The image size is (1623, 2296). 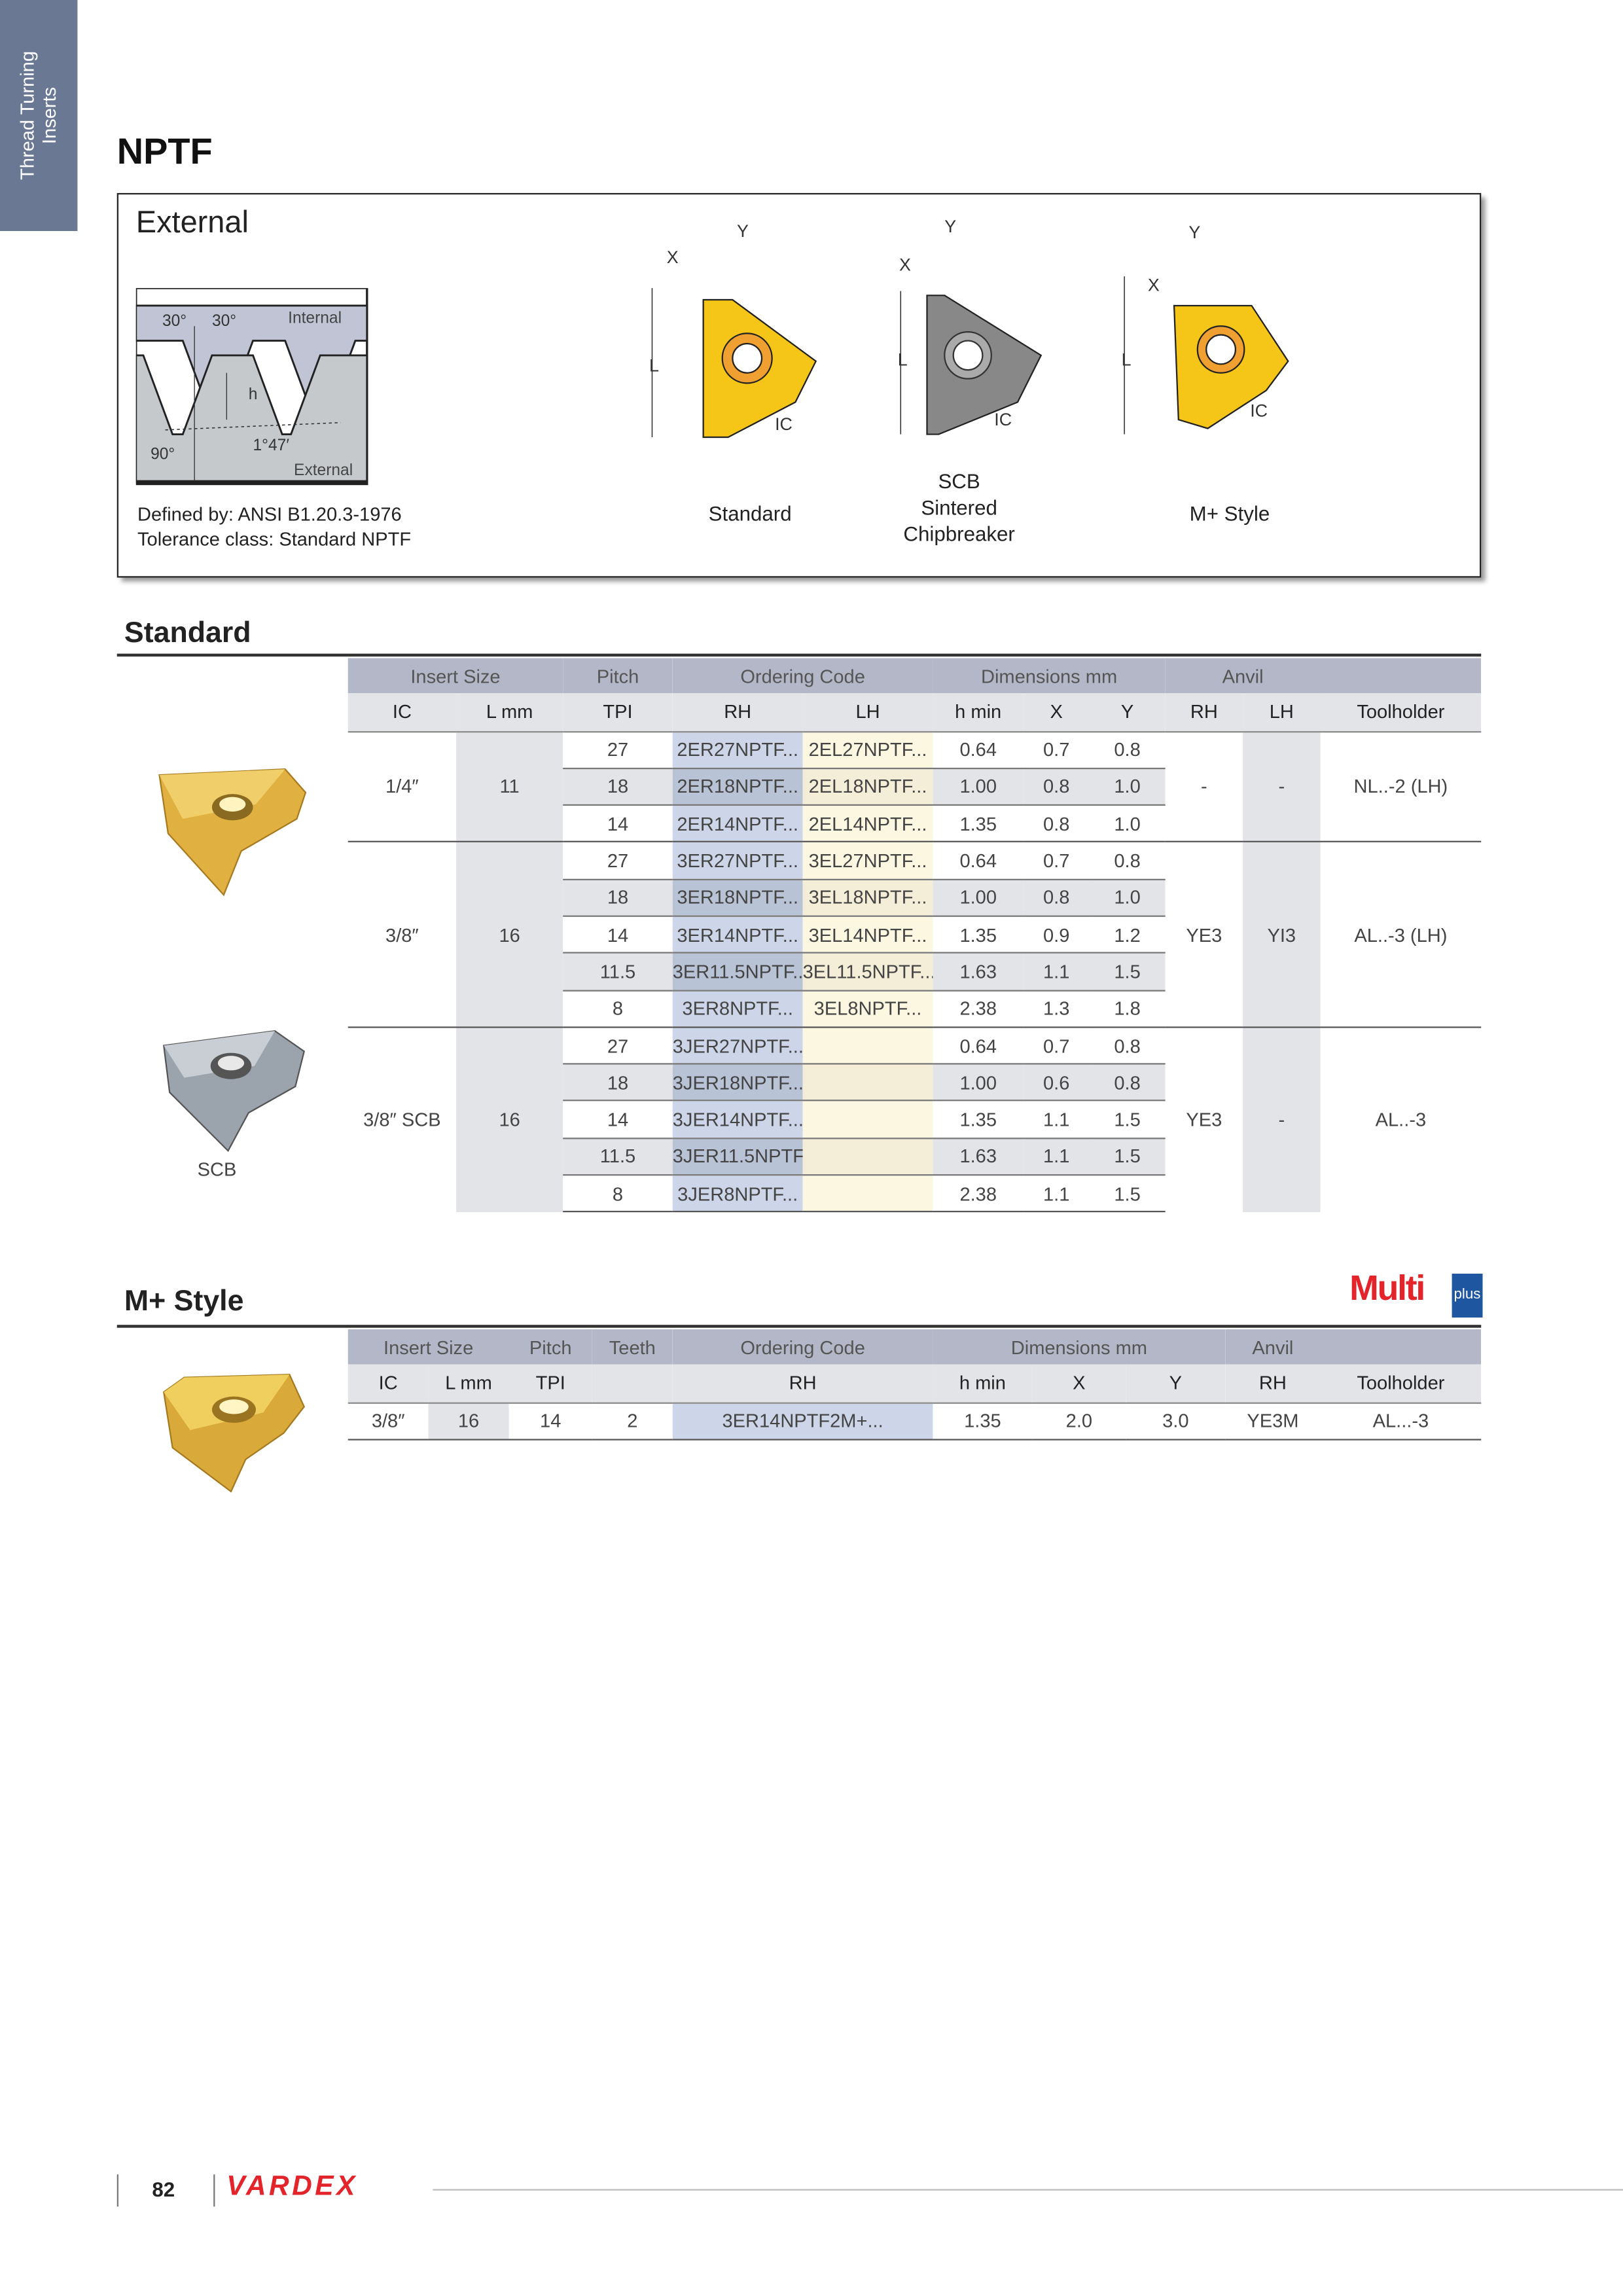 What do you see at coordinates (750, 513) in the screenshot?
I see `standard-type-label: Standard` at bounding box center [750, 513].